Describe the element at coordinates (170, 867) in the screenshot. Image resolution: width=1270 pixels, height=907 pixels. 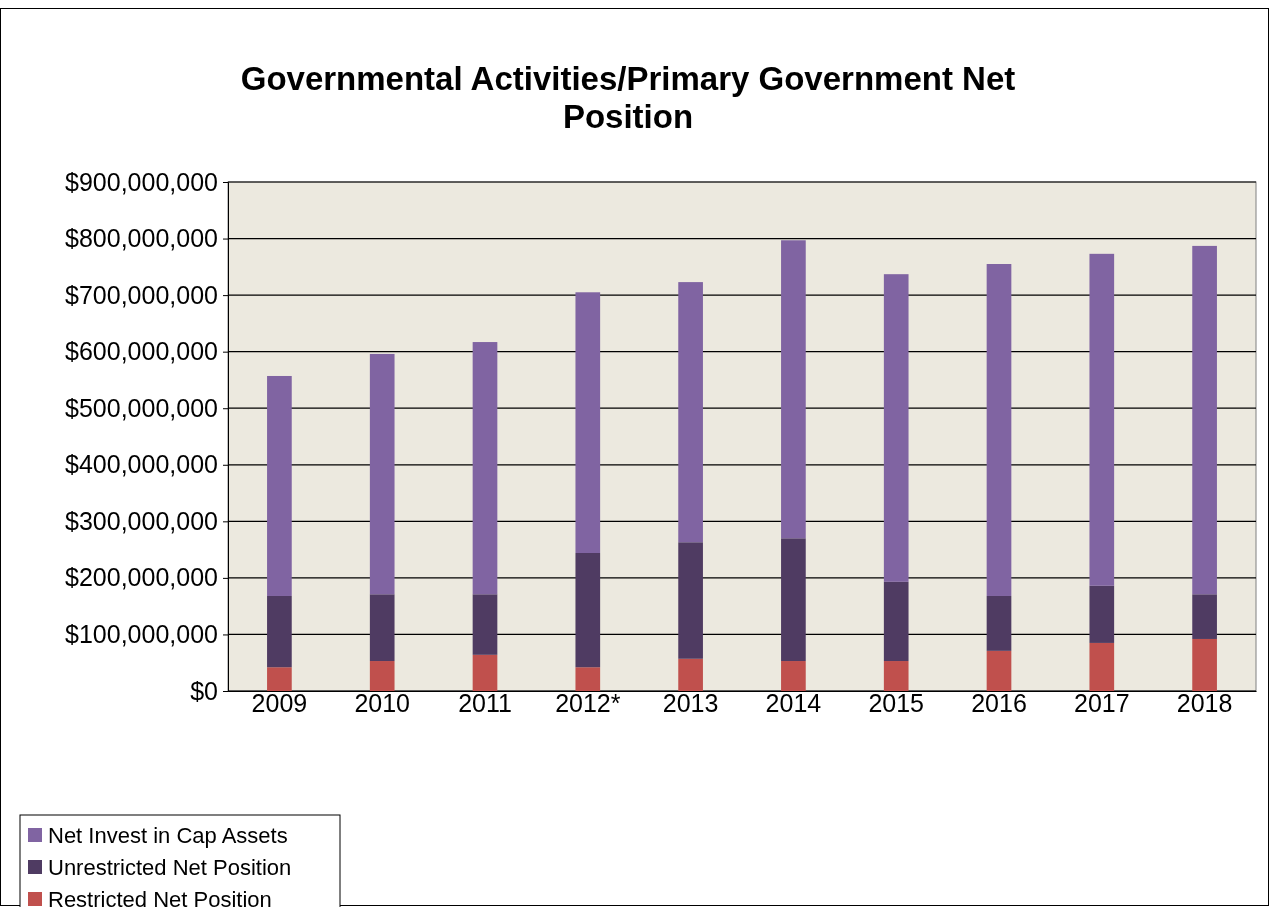
I see `legend-label: Unrestricted Net Position` at that location.